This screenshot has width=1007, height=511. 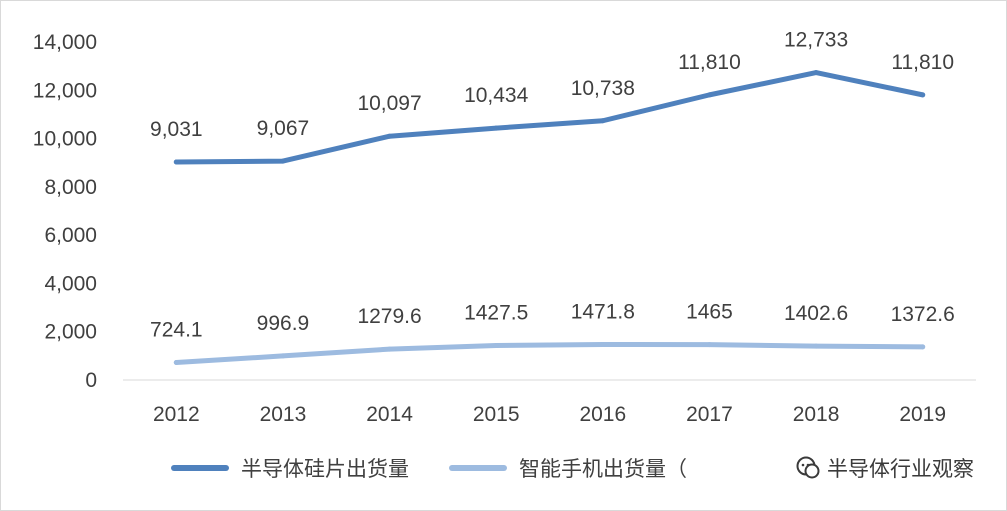 I want to click on legend-item-smartphone: 智能手机出货量（, so click(x=568, y=468).